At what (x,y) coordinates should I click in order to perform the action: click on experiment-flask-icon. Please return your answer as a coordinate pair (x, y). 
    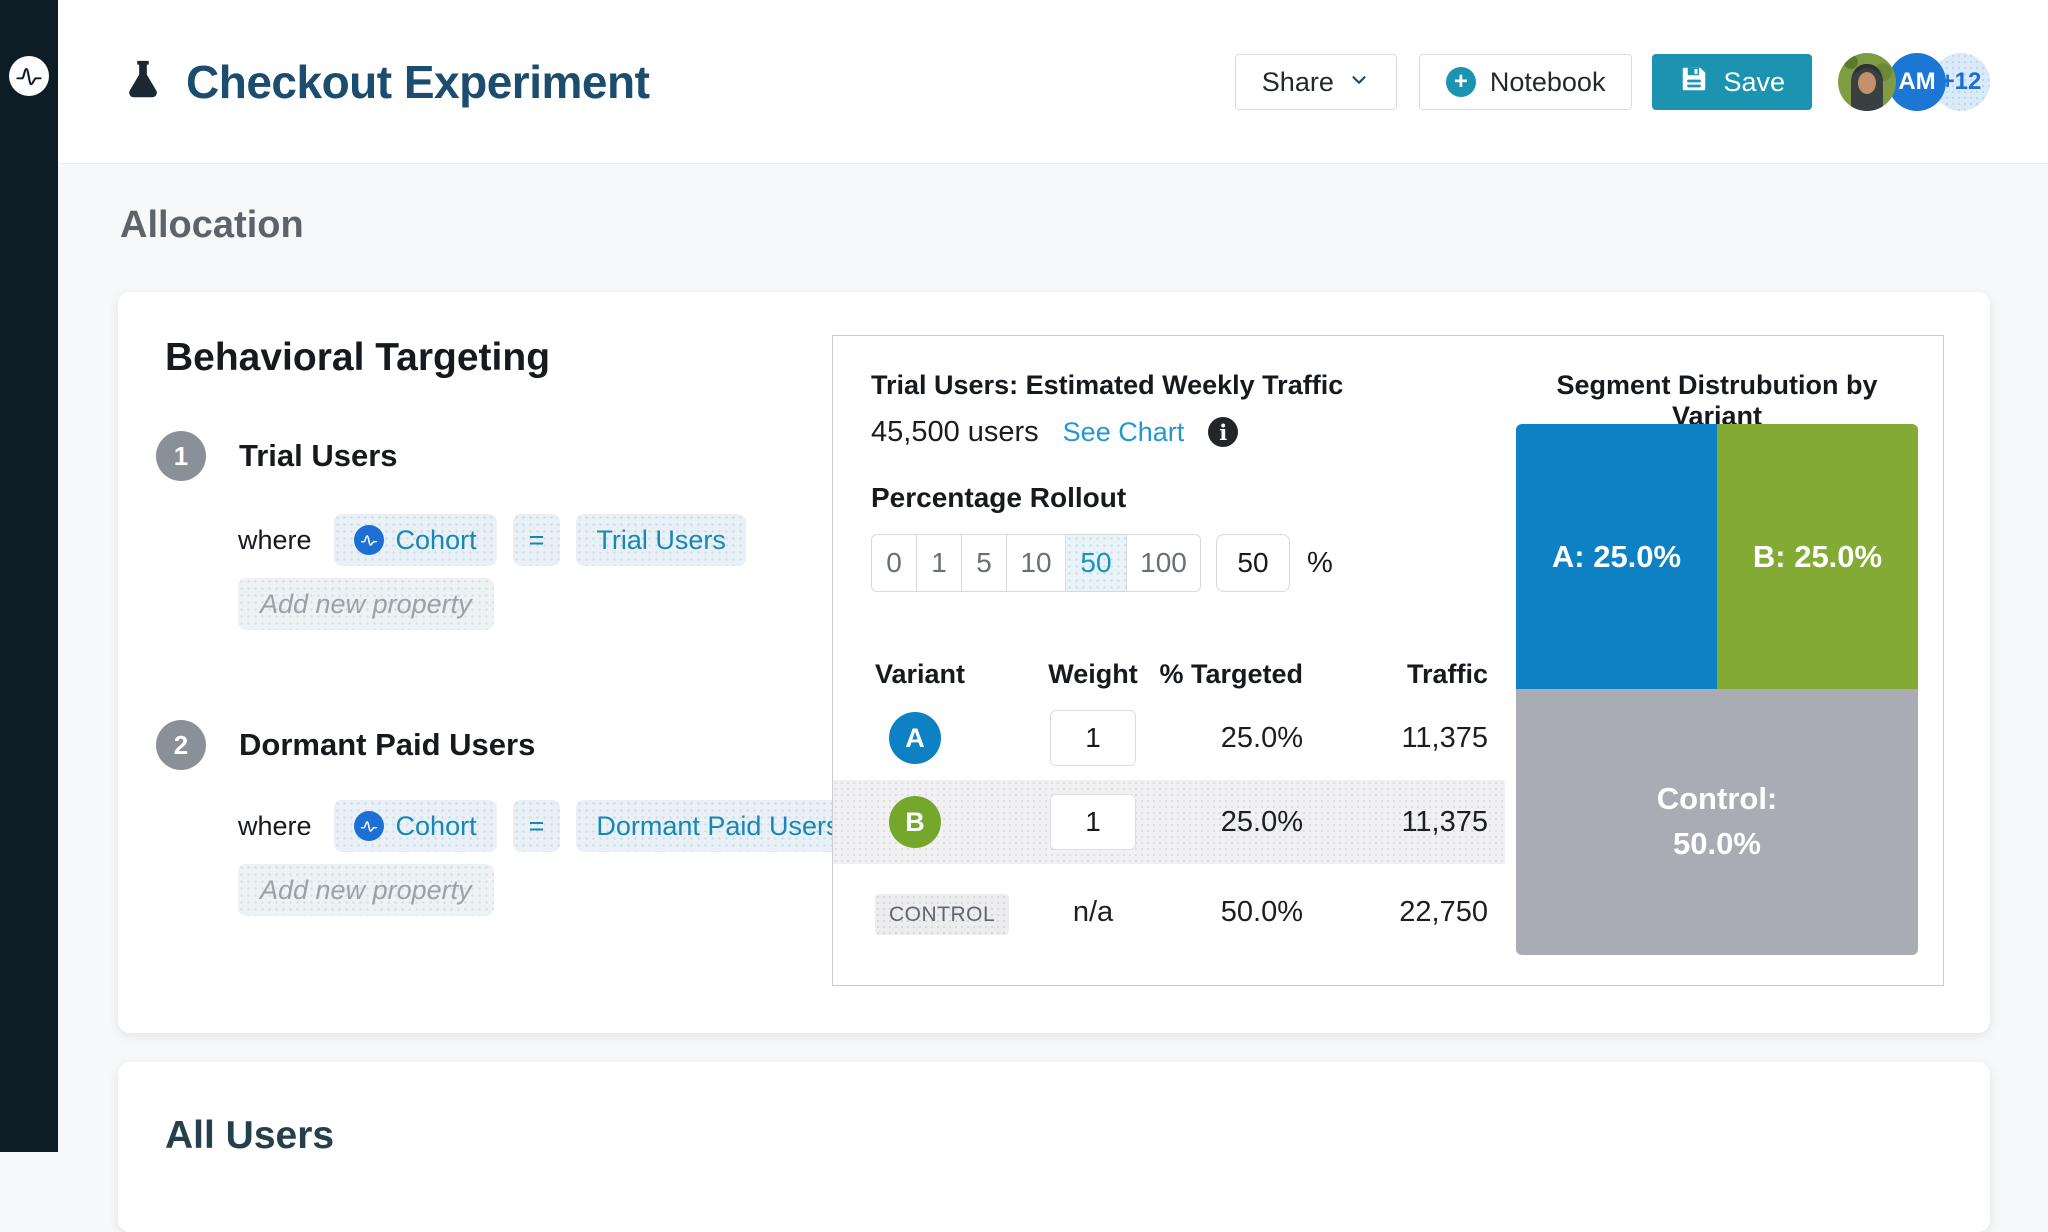
    Looking at the image, I should click on (143, 82).